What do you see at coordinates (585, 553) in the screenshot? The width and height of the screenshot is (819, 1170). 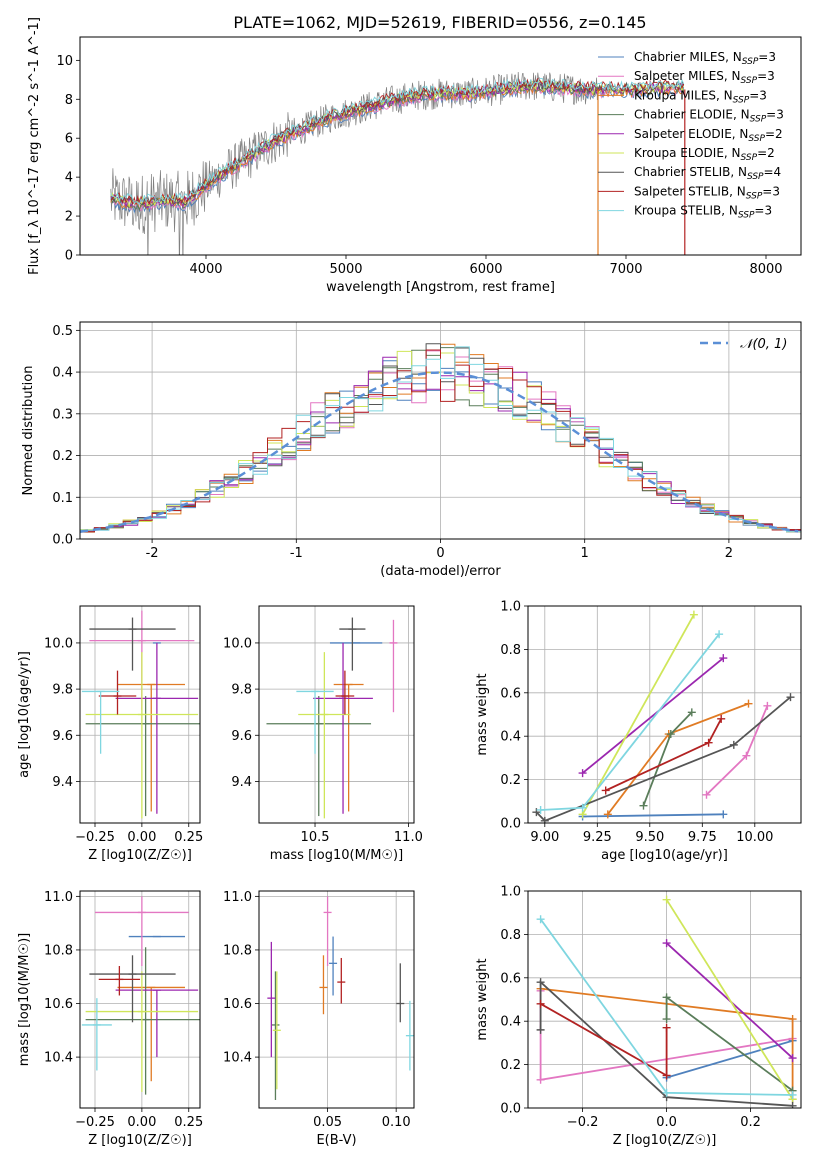 I see `x-tick-label: 1` at bounding box center [585, 553].